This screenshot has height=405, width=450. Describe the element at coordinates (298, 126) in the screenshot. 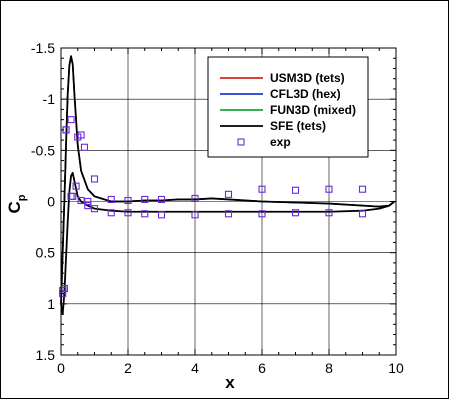

I see `legend-label-sfe-tets: SFE (tets)` at that location.